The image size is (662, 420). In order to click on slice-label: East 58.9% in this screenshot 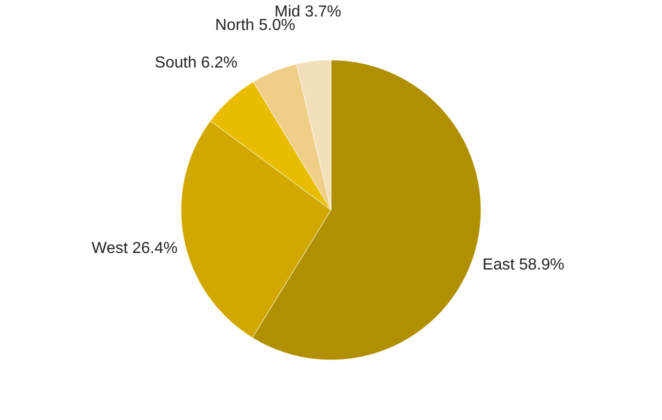, I will do `click(523, 265)`.